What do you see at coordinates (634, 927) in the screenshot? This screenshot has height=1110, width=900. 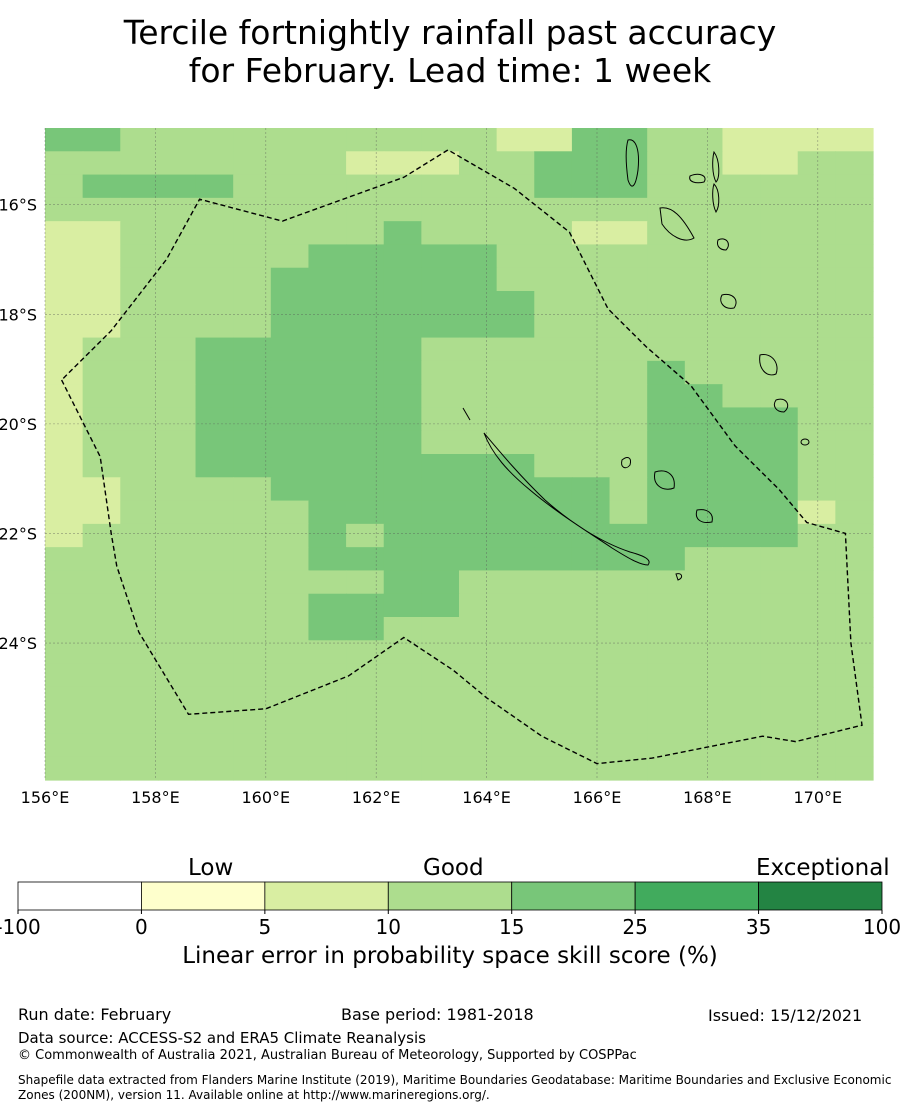 I see `colorbar-tick-label: 25` at bounding box center [634, 927].